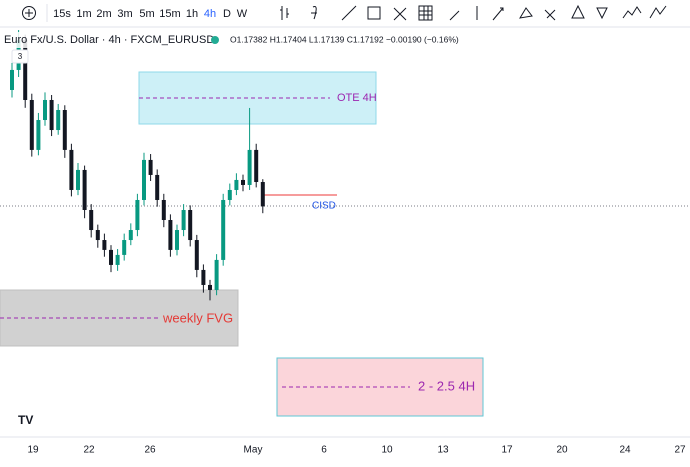 This screenshot has height=467, width=690. I want to click on add-icon, so click(29, 13).